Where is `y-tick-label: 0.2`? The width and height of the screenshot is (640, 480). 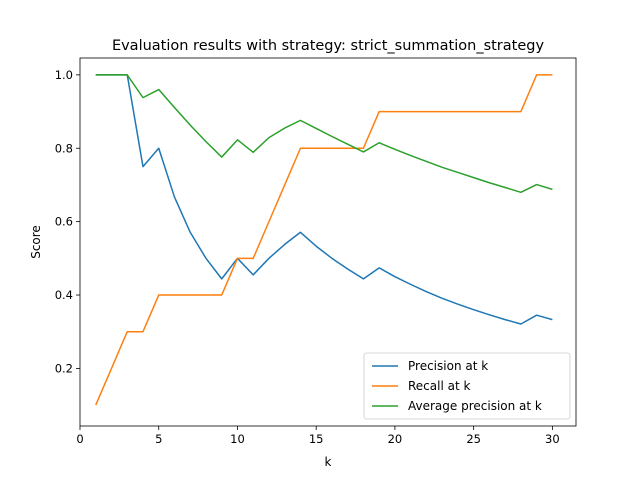
y-tick-label: 0.2 is located at coordinates (64, 368).